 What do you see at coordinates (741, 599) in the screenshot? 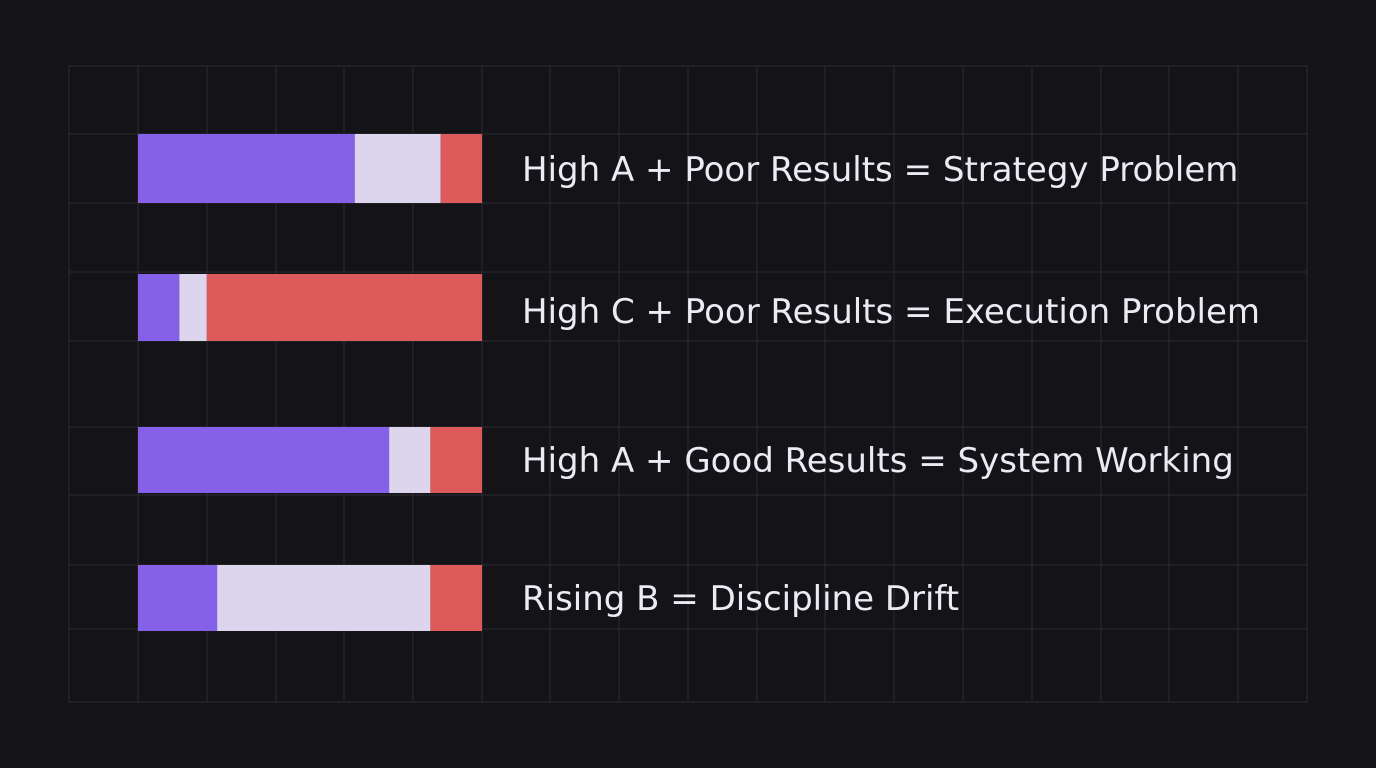
I see `row-label-discipline-drift: Rising B = Discipline Drift` at bounding box center [741, 599].